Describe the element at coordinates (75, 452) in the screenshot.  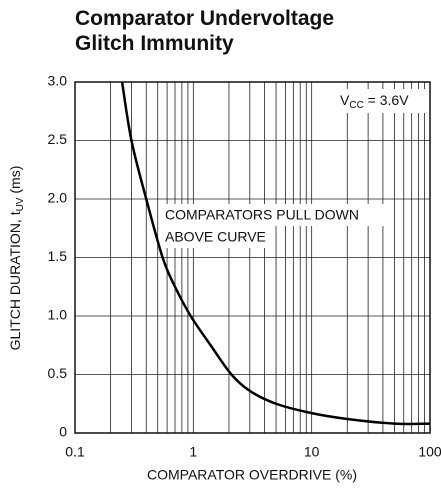
I see `x-tick-label: 0.1` at that location.